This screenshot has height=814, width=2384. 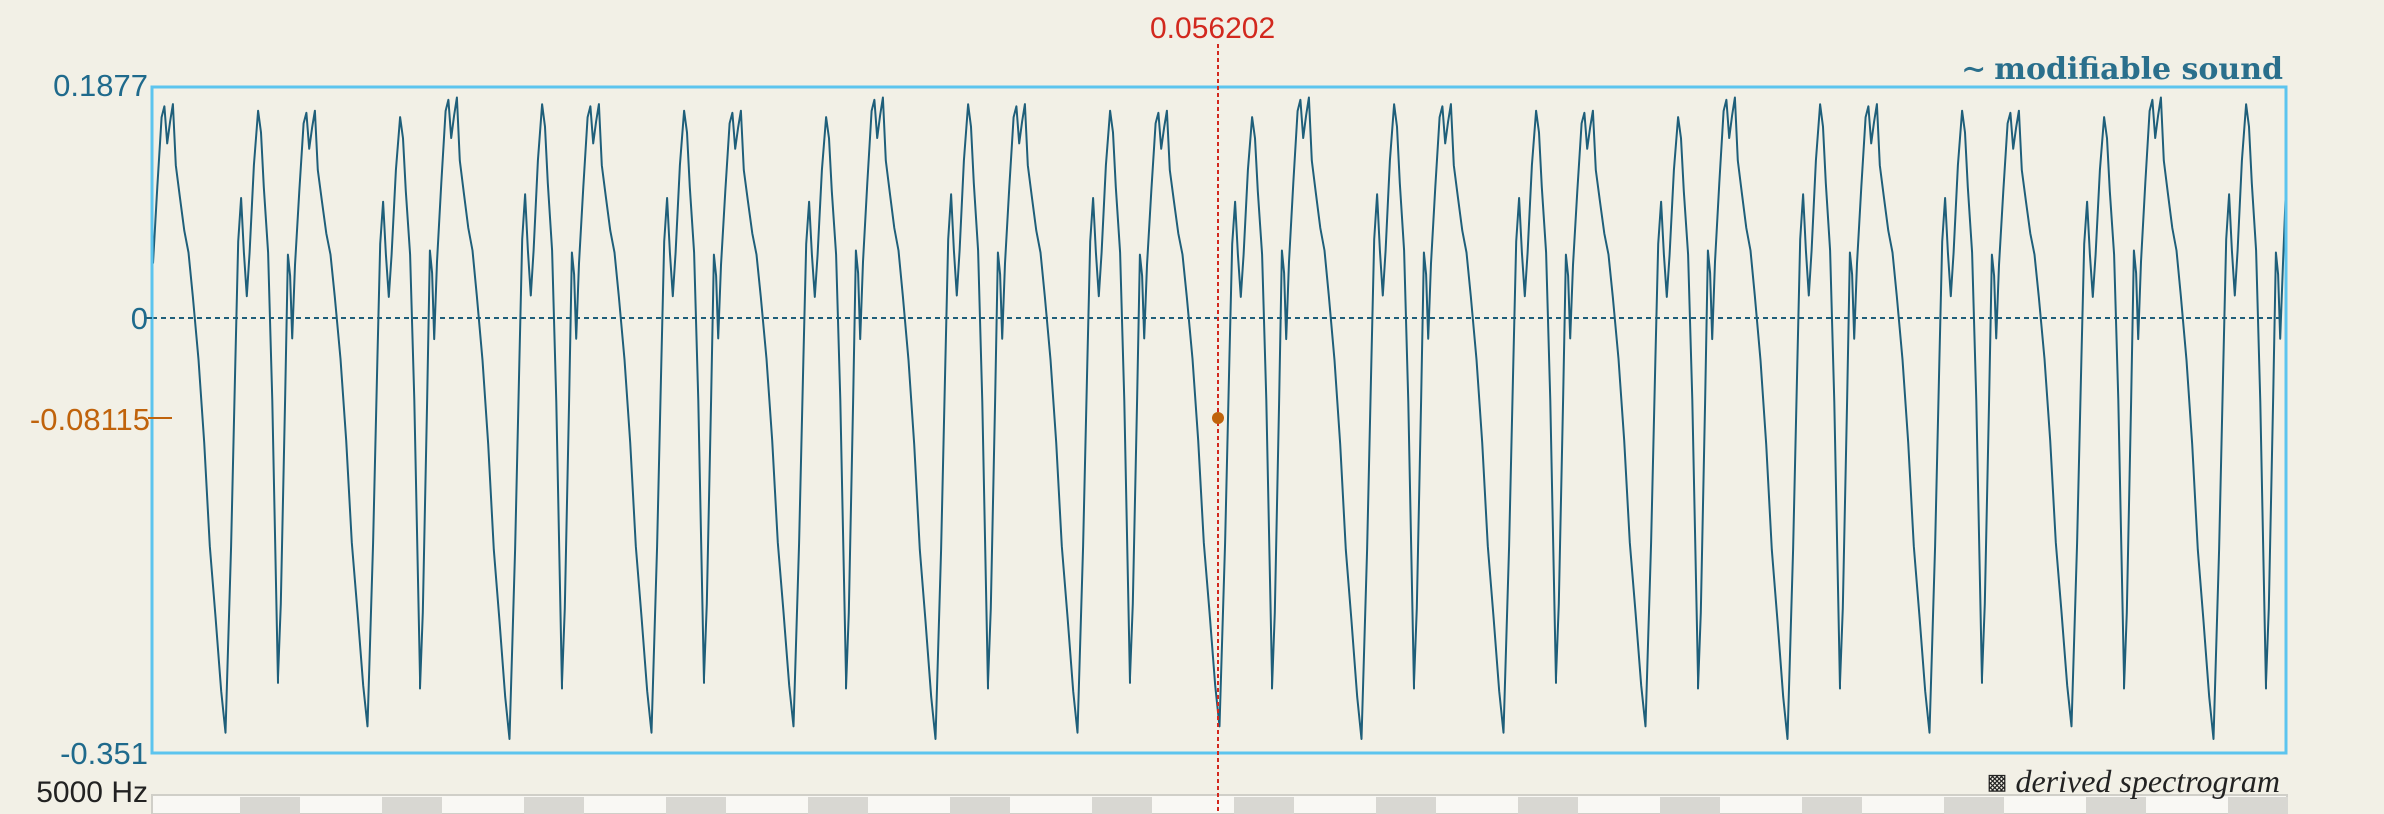 I want to click on cursor-sample-point, so click(x=1218, y=418).